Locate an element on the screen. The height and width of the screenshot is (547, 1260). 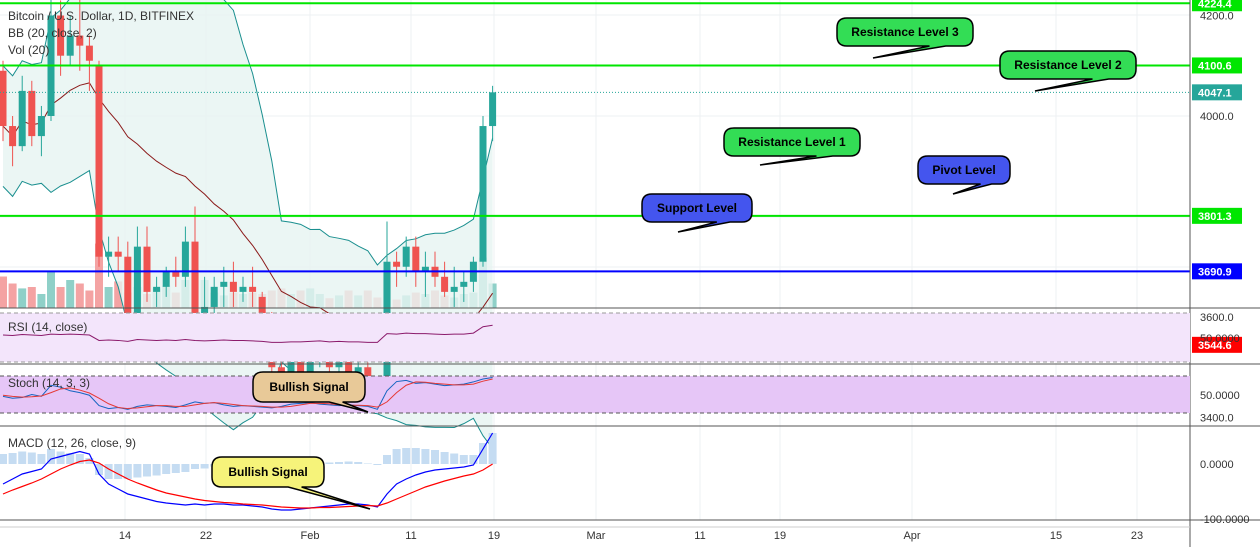
callout-bullish-stoch: Bullish Signal is located at coordinates (310, 392).